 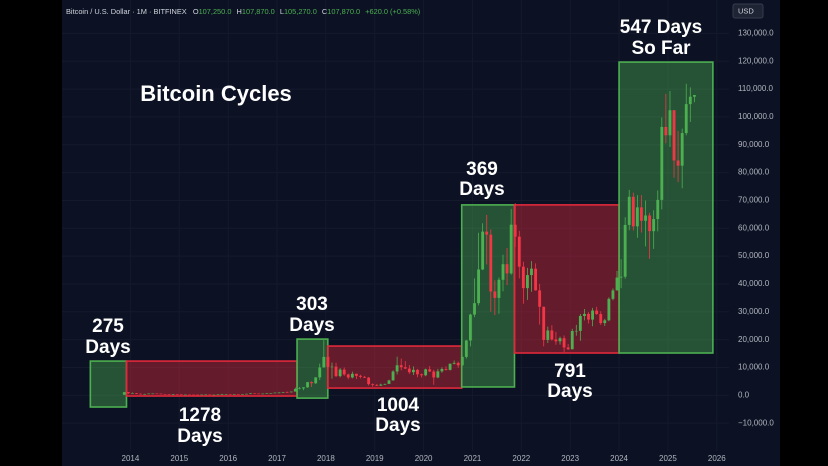 What do you see at coordinates (619, 458) in the screenshot?
I see `x-tick-label: 2024` at bounding box center [619, 458].